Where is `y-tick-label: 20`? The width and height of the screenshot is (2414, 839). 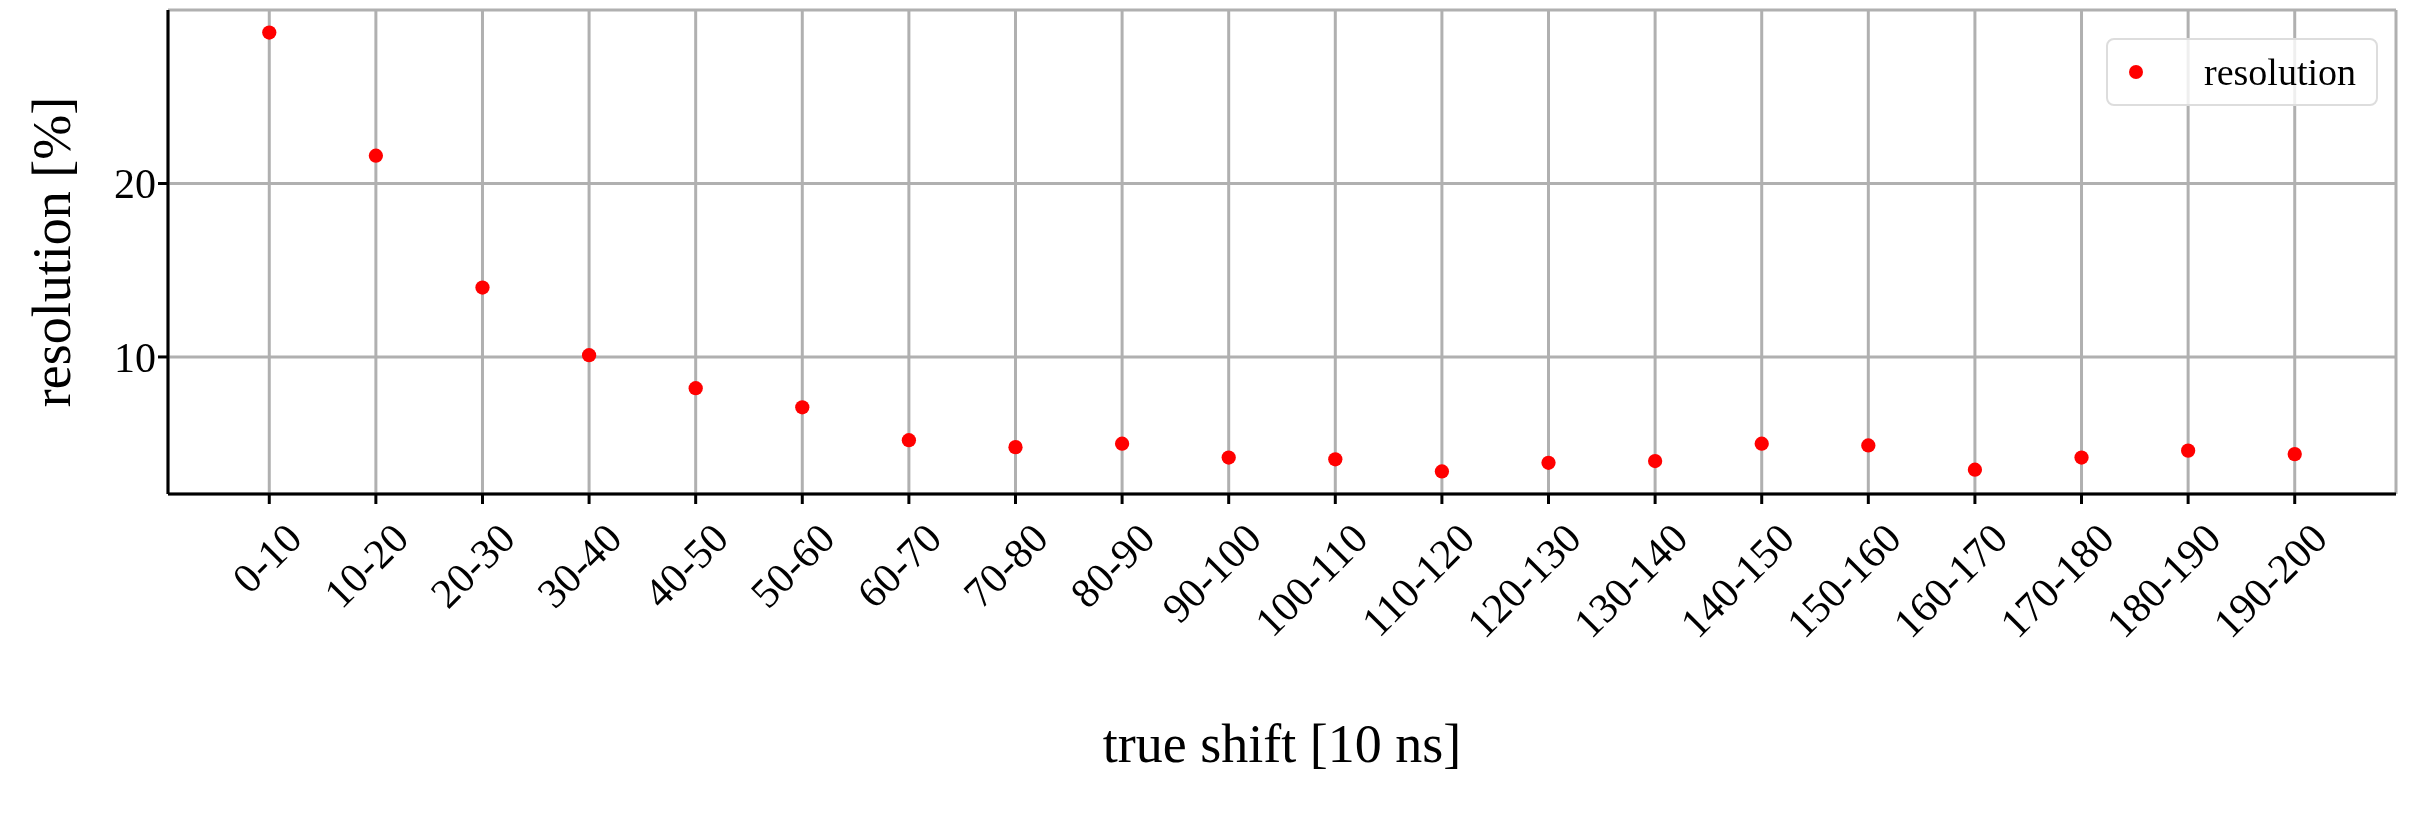
y-tick-label: 20 is located at coordinates (135, 184).